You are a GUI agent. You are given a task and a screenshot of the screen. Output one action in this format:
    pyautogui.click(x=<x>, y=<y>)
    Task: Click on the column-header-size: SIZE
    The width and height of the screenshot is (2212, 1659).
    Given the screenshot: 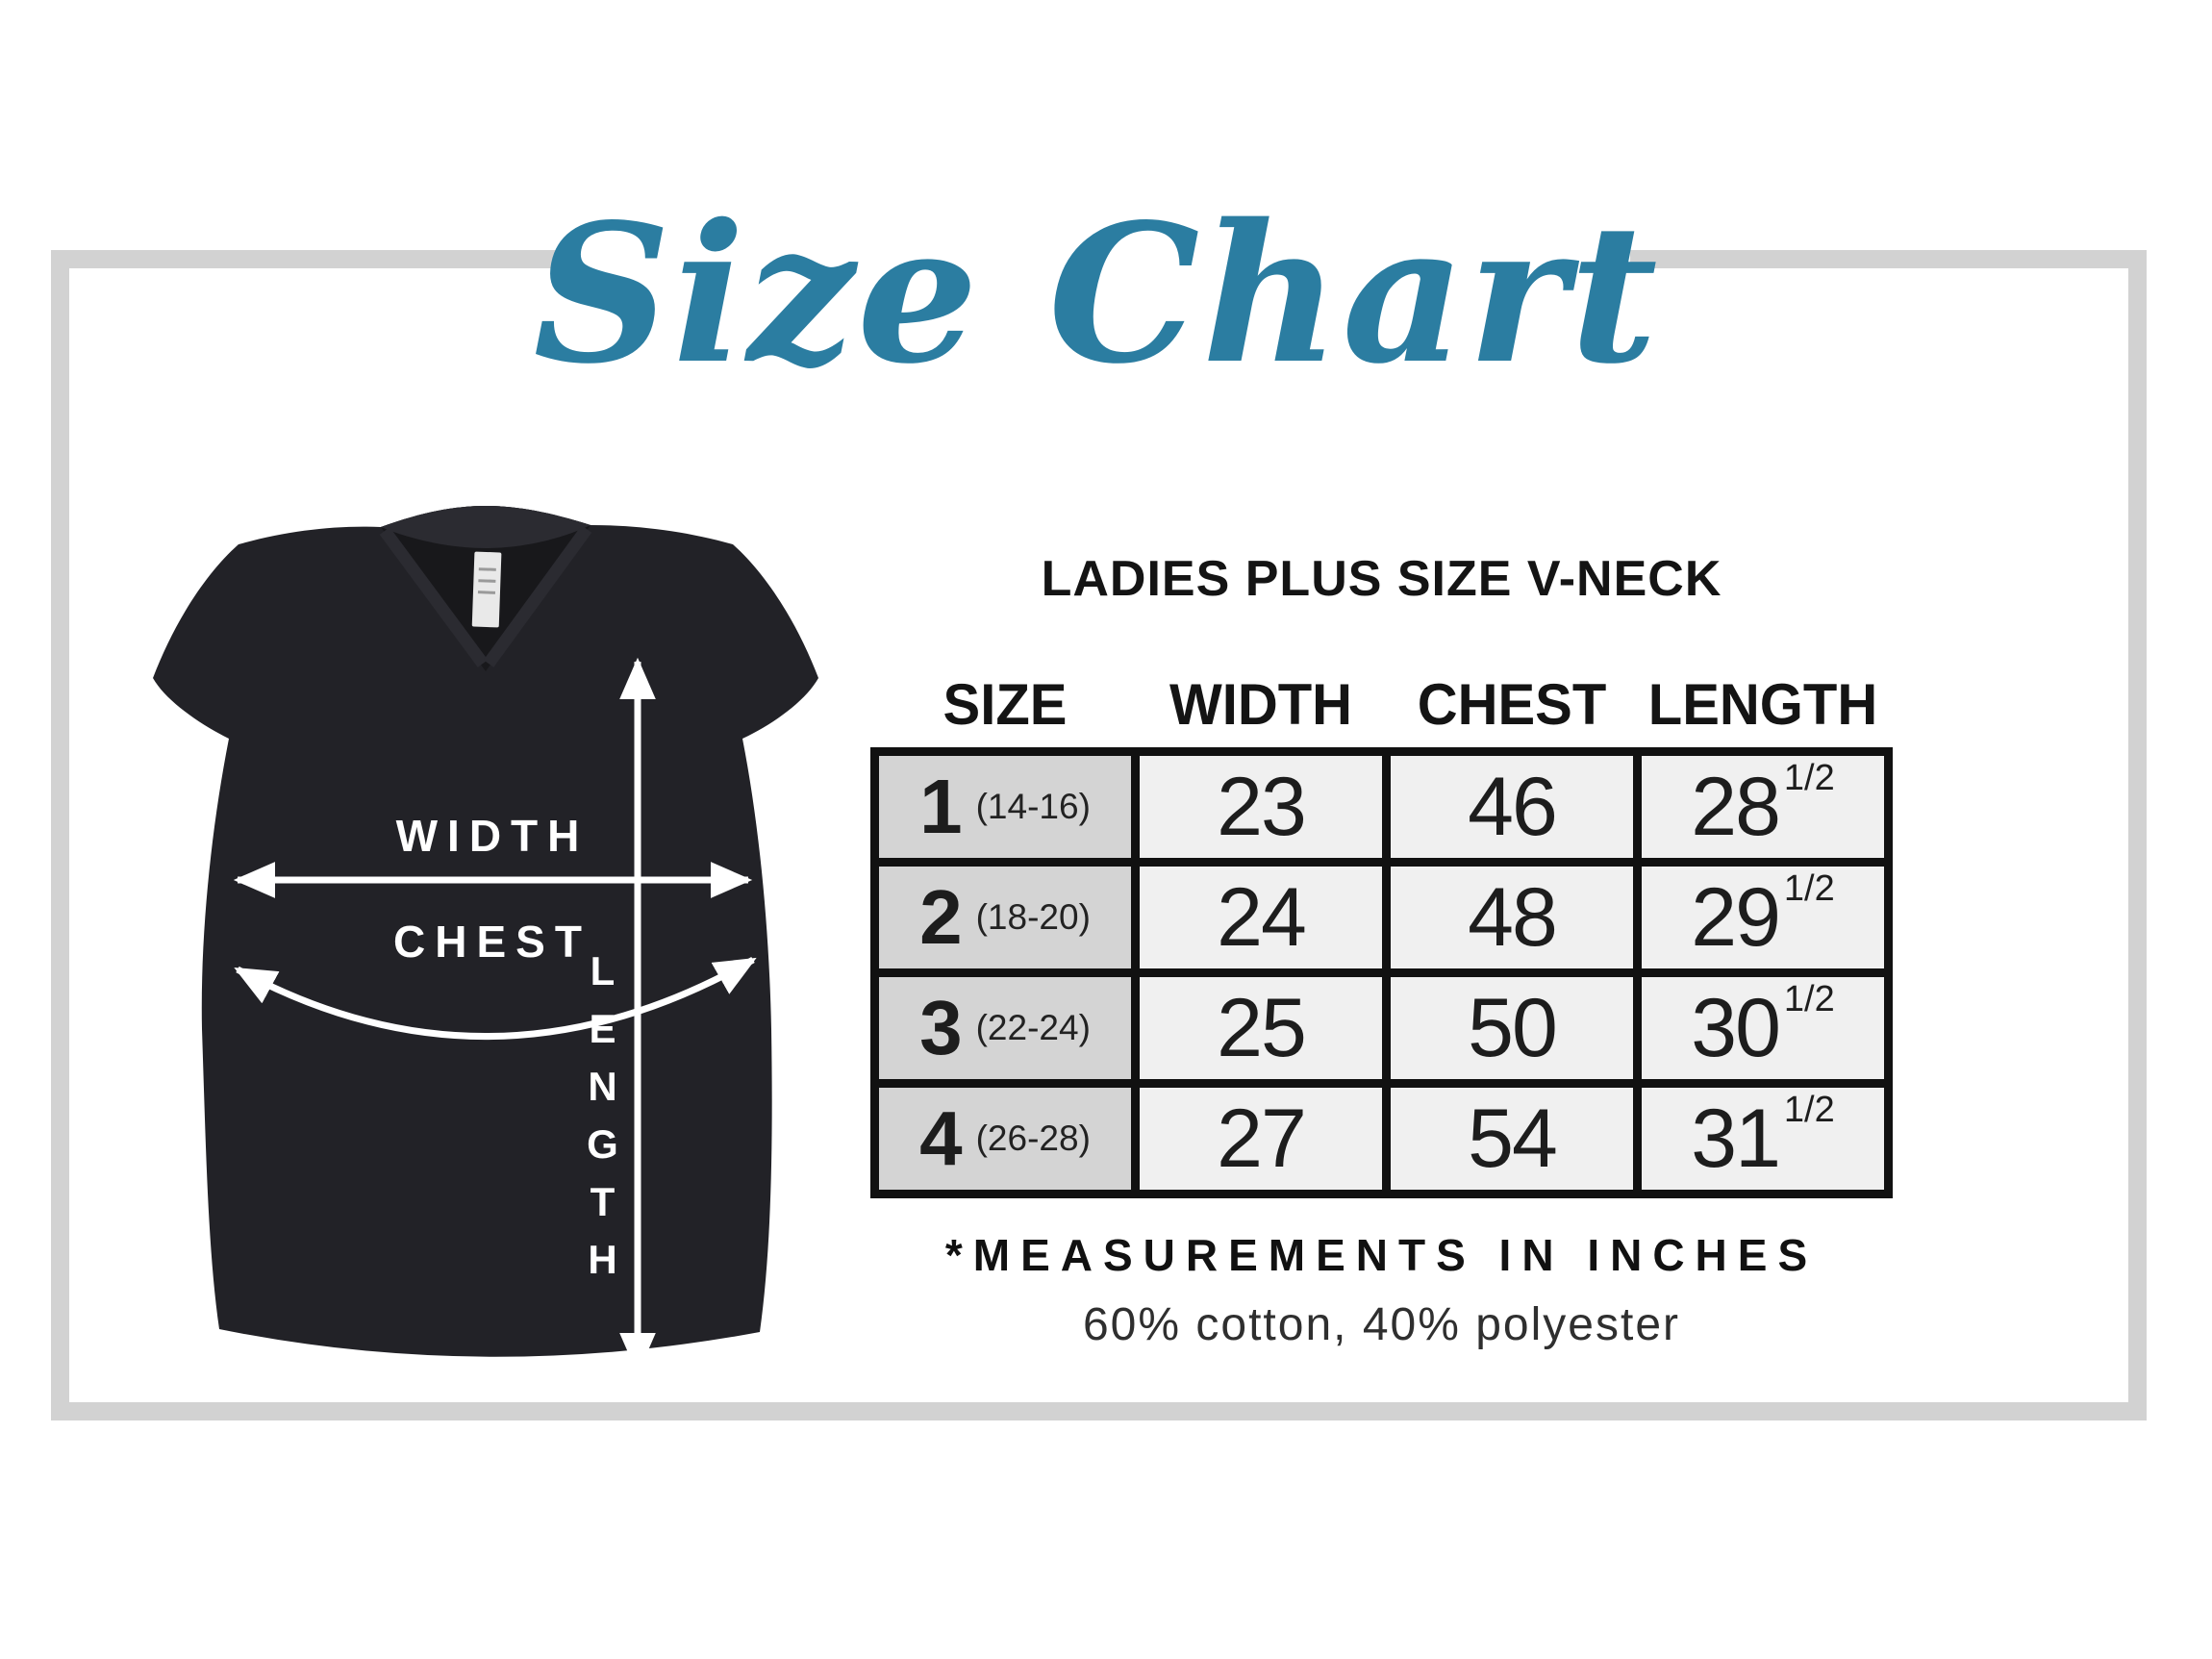 What is the action you would take?
    pyautogui.click(x=1005, y=705)
    